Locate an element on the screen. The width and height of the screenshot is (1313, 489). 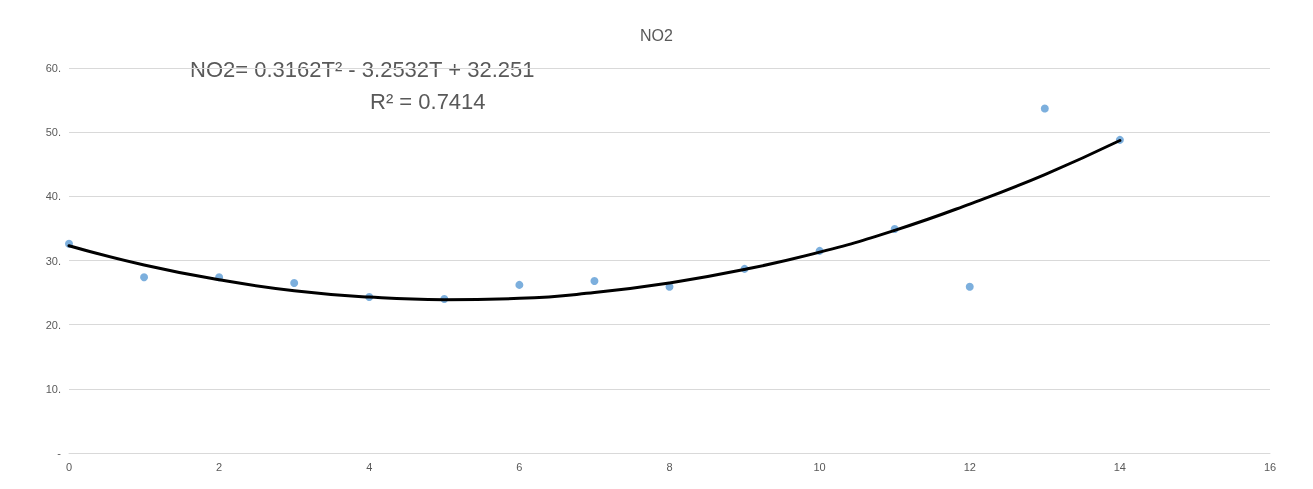
y-tick-label: 20. is located at coordinates (53, 324).